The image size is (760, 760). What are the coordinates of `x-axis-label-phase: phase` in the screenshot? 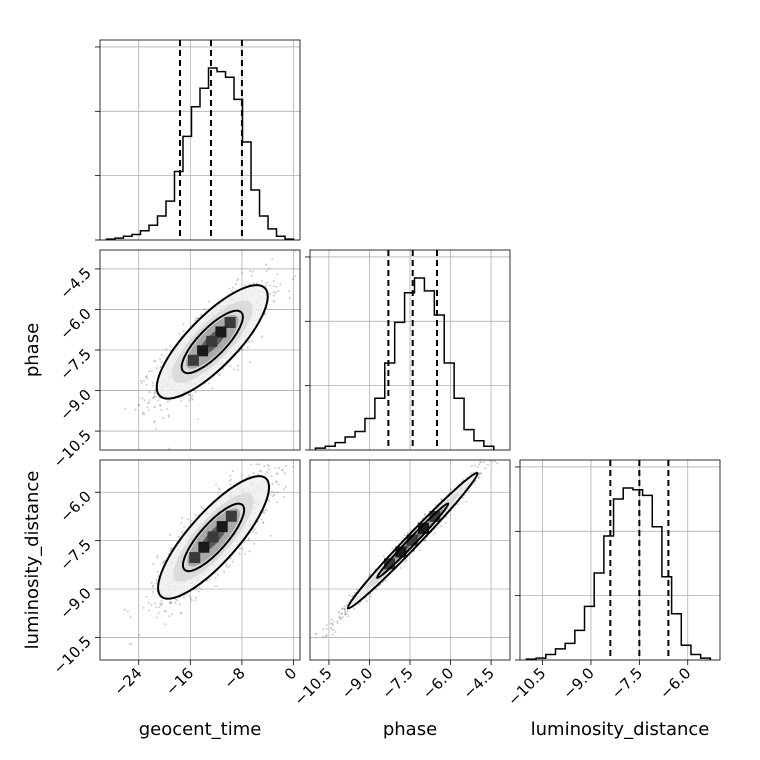 It's located at (410, 729).